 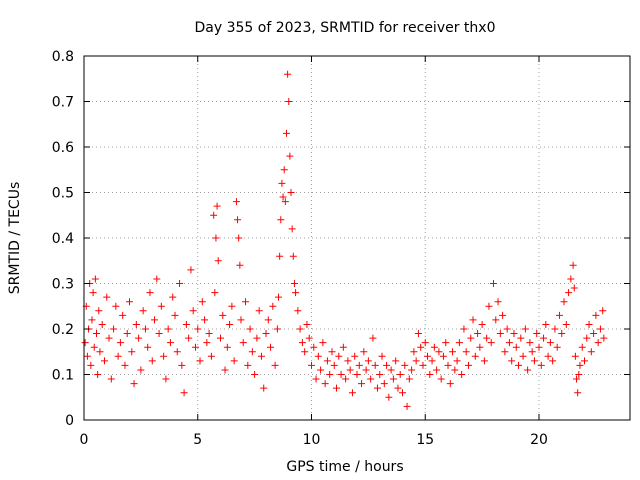 I want to click on y-tick-label: 0, so click(x=69, y=421).